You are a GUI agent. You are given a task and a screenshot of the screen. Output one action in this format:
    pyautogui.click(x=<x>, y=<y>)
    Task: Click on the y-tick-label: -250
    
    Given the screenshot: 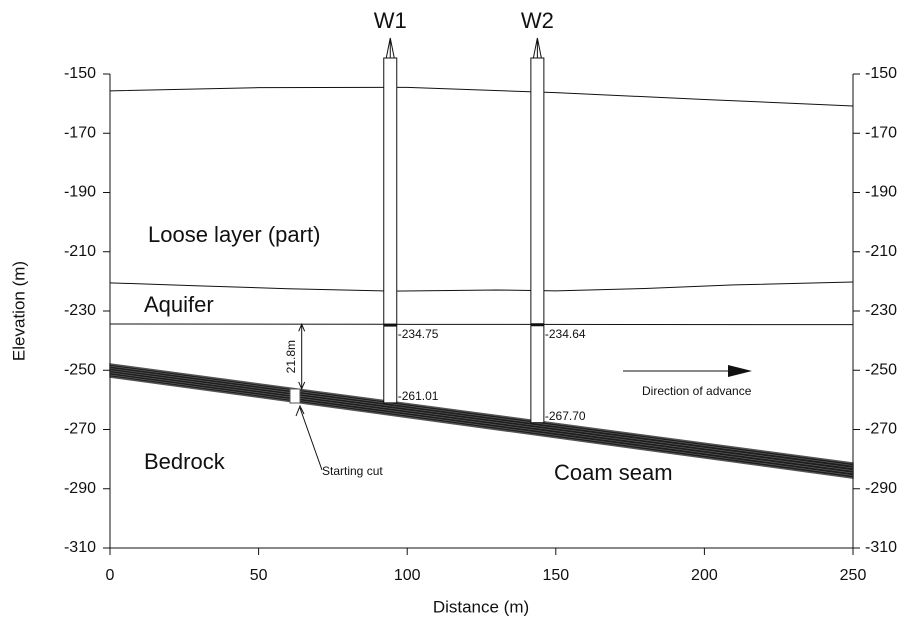 What is the action you would take?
    pyautogui.click(x=80, y=369)
    